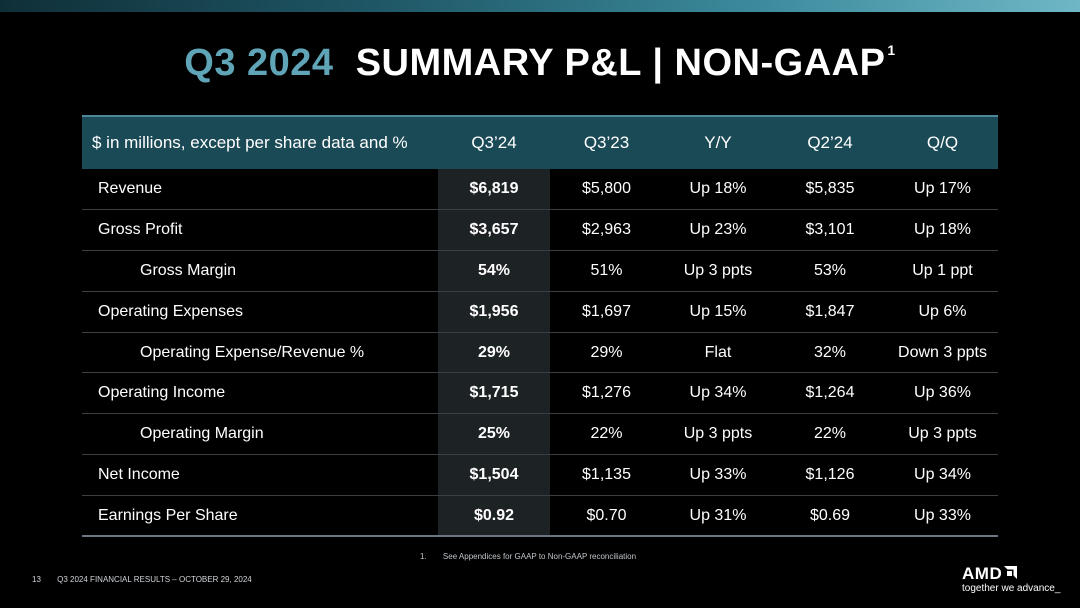 The width and height of the screenshot is (1080, 608). Describe the element at coordinates (830, 311) in the screenshot. I see `cell-q2-24: $1,847` at that location.